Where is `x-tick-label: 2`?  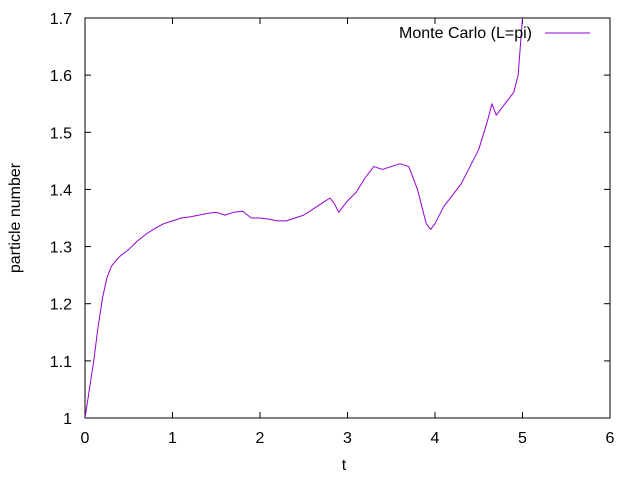
x-tick-label: 2 is located at coordinates (260, 438).